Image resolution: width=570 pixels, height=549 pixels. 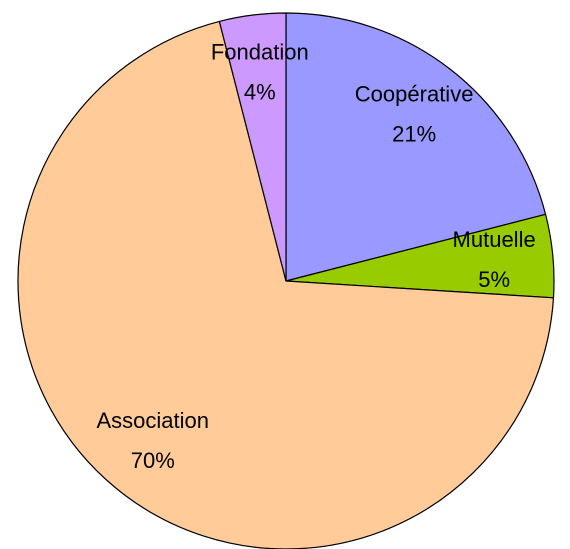 I want to click on slice-label: Coopérative, so click(x=414, y=94).